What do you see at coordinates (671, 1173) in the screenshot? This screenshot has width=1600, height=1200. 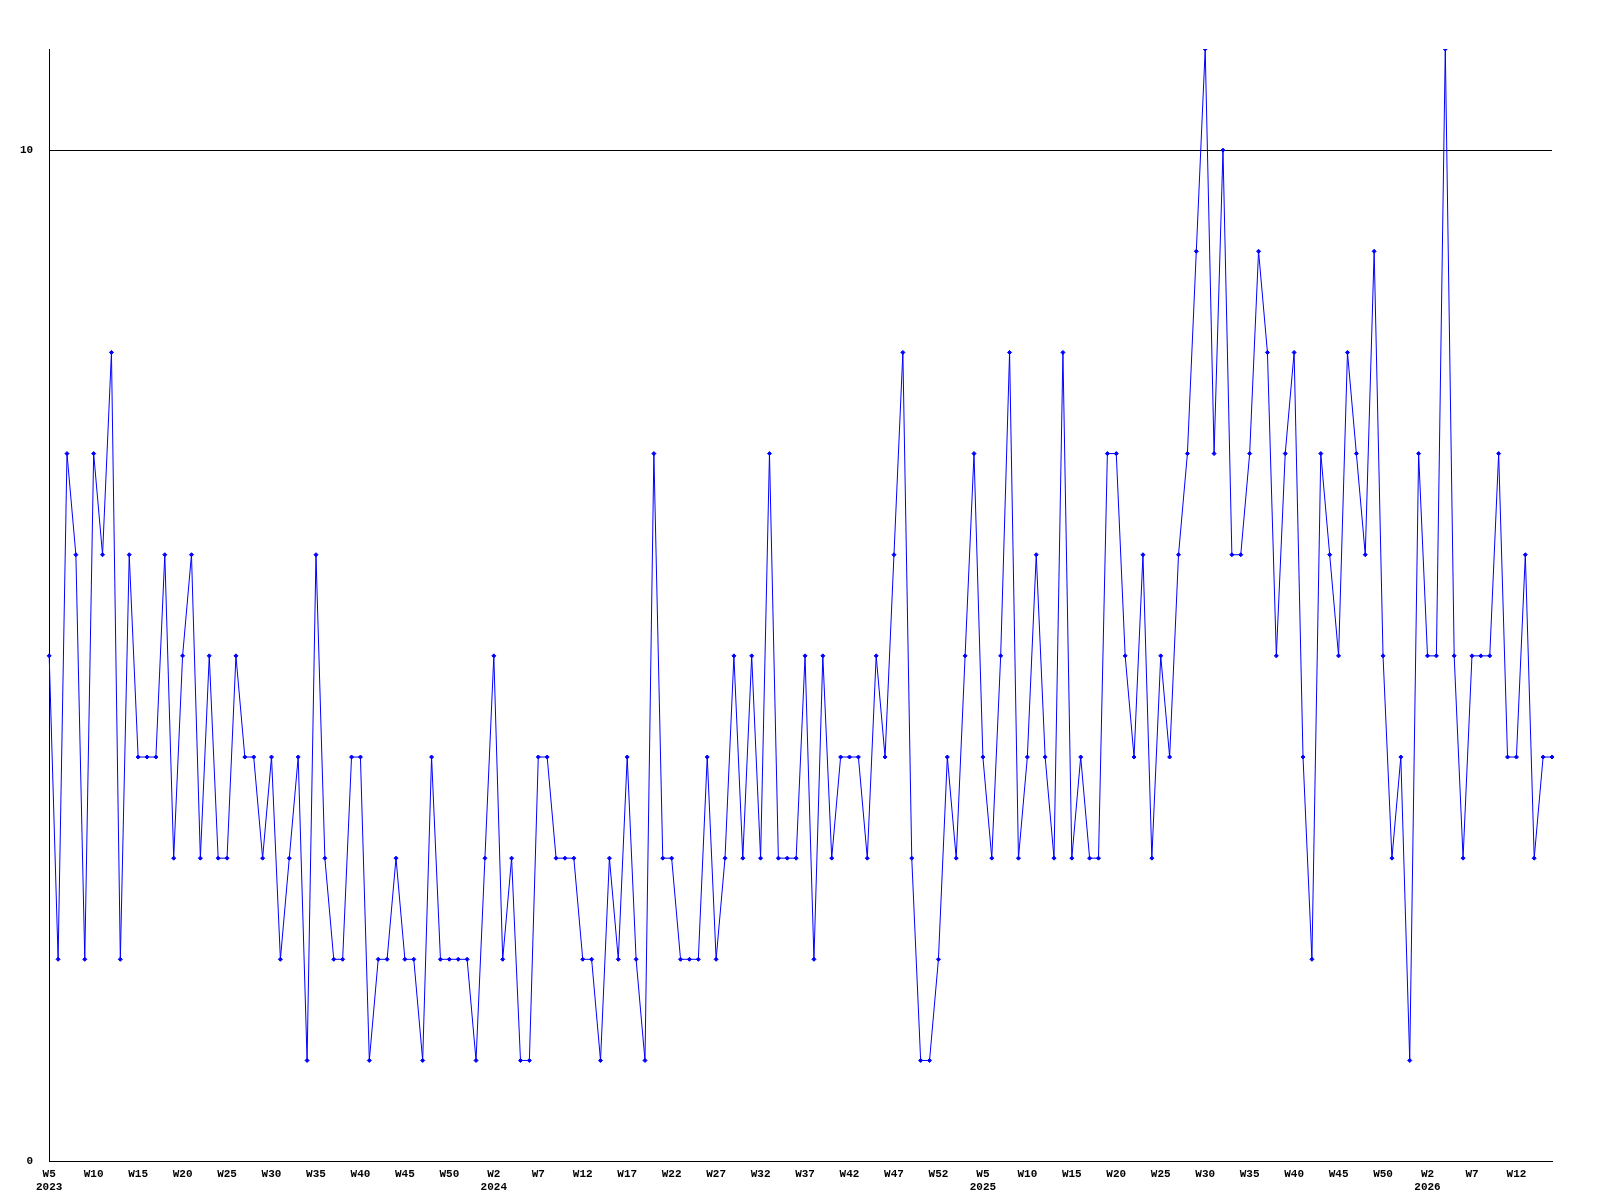 I see `x-tick-label: W22` at bounding box center [671, 1173].